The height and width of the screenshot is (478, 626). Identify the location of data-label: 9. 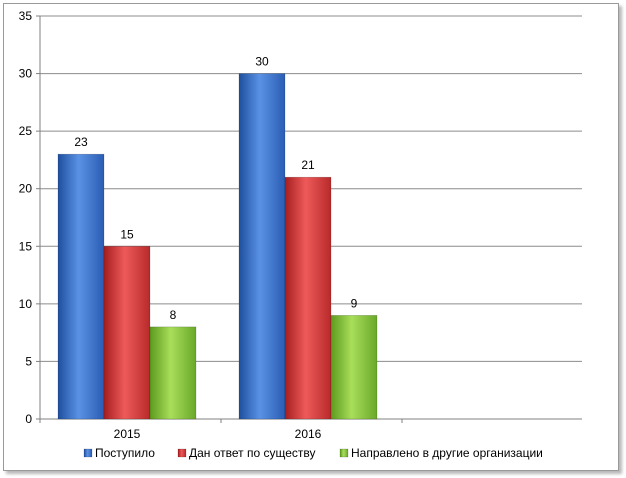
(354, 303).